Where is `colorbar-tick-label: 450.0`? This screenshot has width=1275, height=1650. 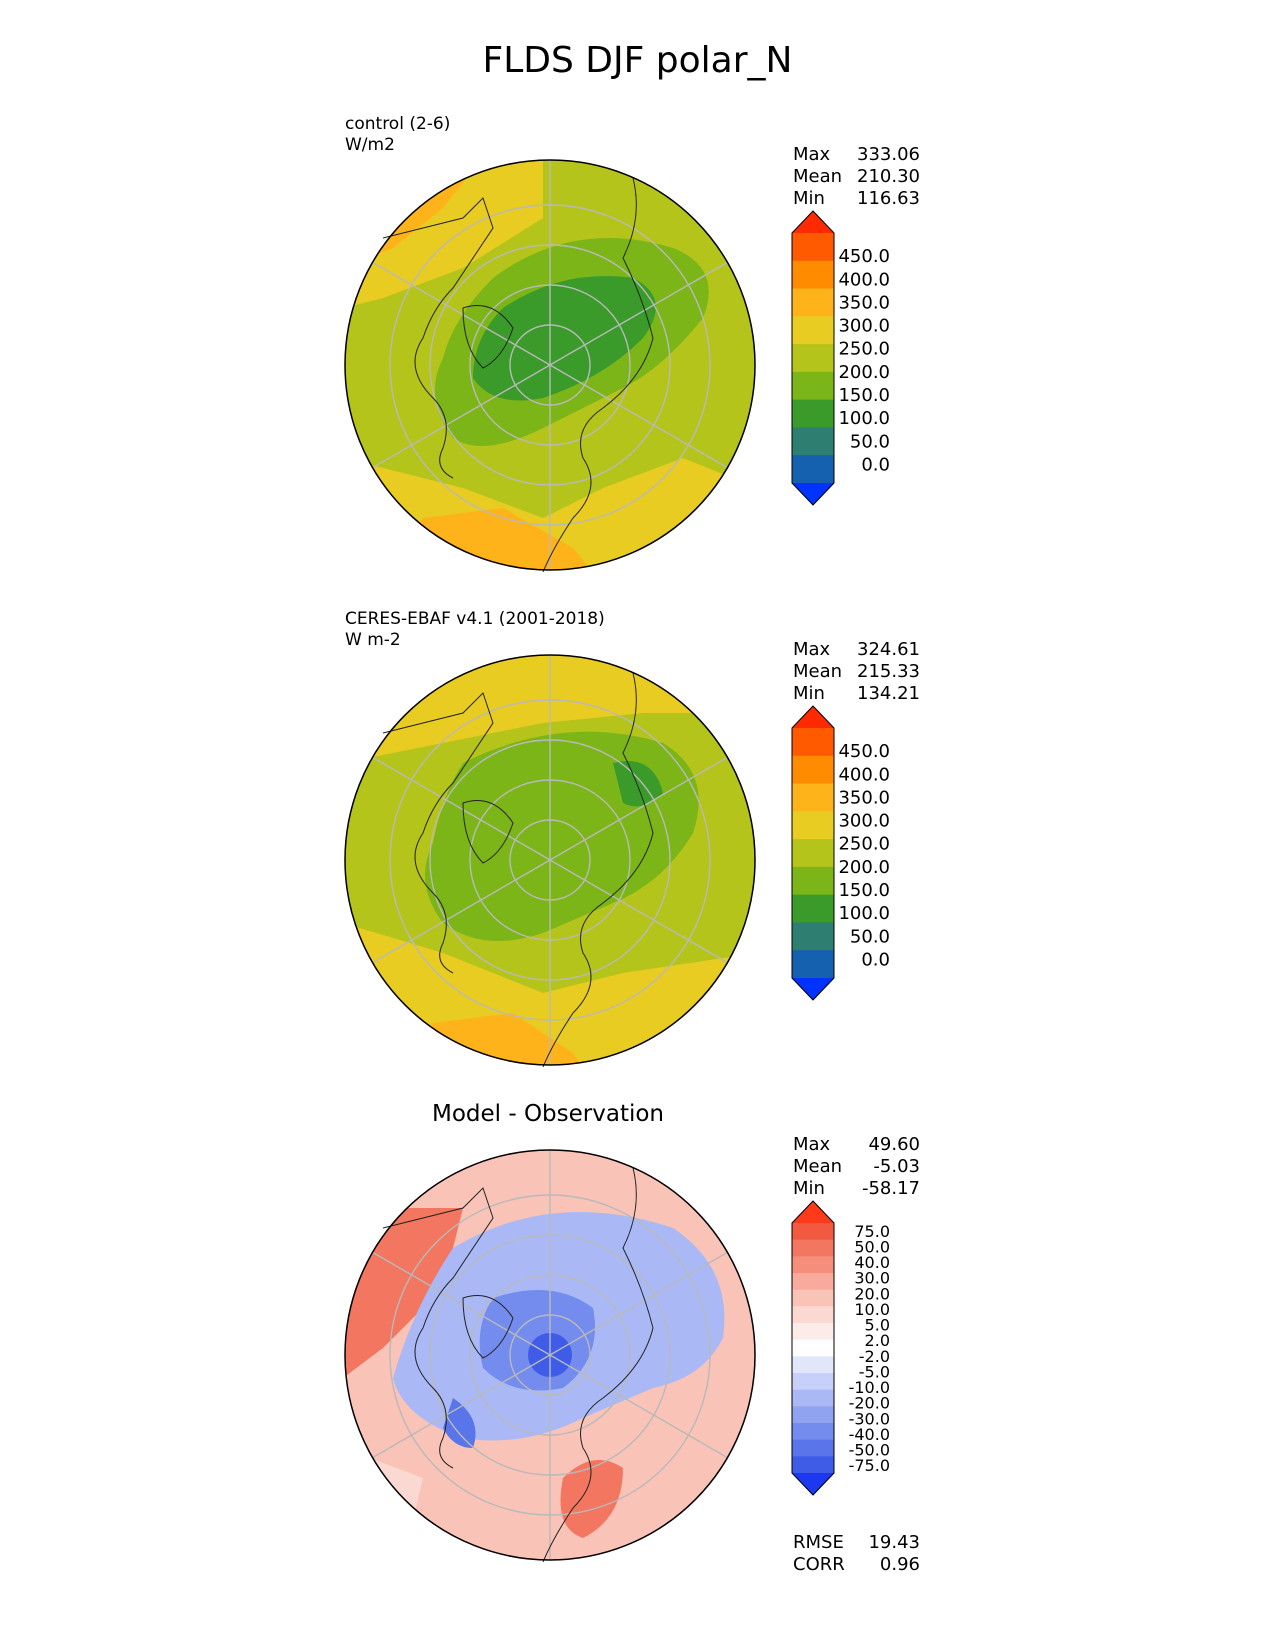 colorbar-tick-label: 450.0 is located at coordinates (864, 256).